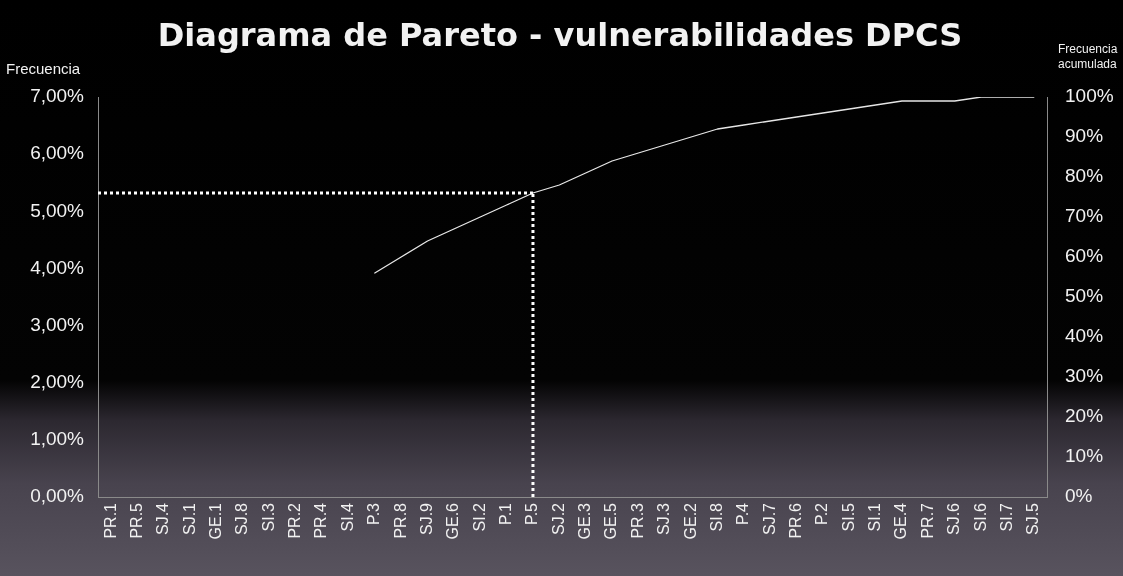 The image size is (1123, 576). Describe the element at coordinates (558, 519) in the screenshot. I see `x-tick-label: SJ.2` at that location.